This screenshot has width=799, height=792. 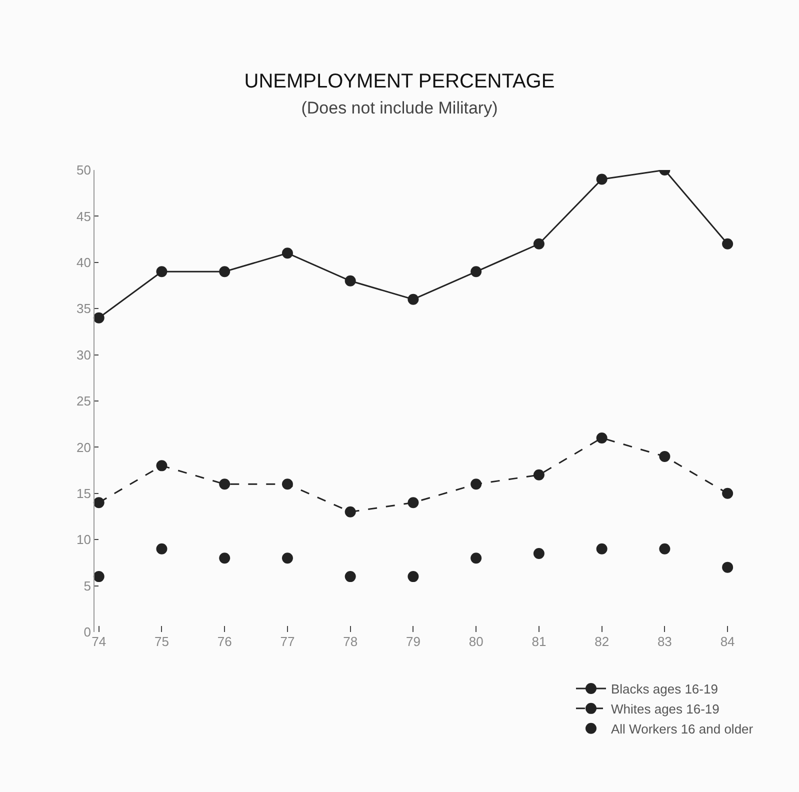 What do you see at coordinates (83, 216) in the screenshot?
I see `y-tick-label: 45` at bounding box center [83, 216].